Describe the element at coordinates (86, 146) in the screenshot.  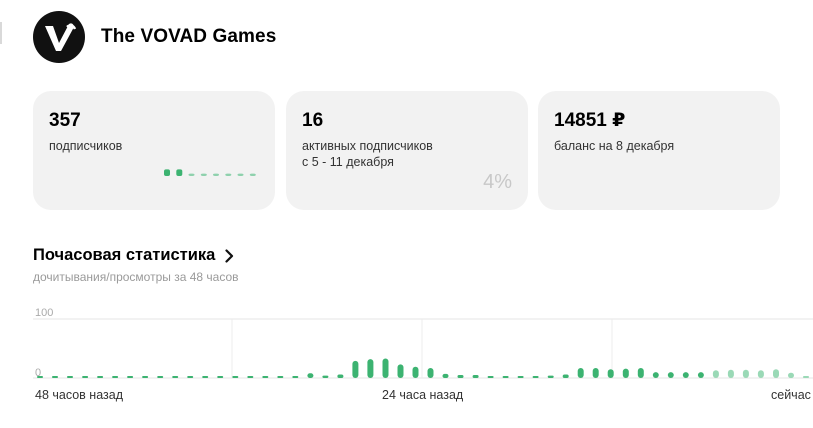
I see `subscribers-label: подписчиков` at that location.